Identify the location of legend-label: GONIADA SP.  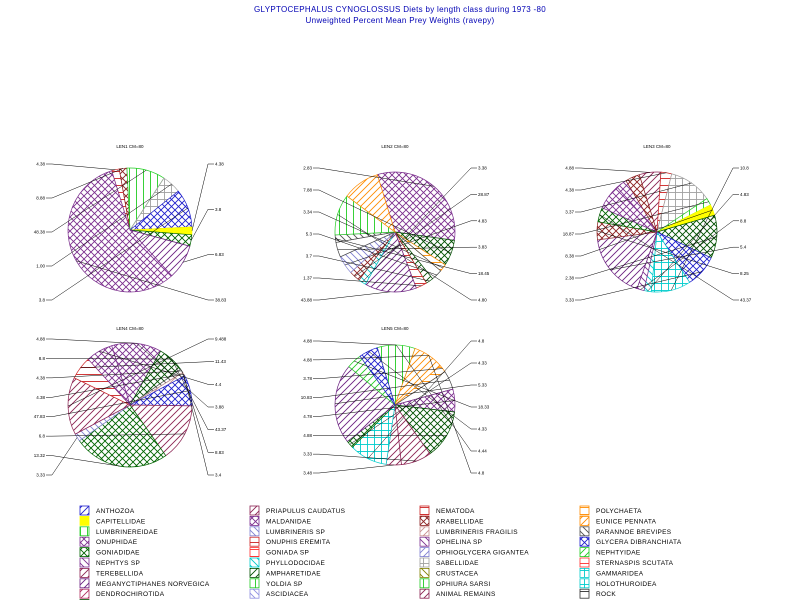
(287, 553).